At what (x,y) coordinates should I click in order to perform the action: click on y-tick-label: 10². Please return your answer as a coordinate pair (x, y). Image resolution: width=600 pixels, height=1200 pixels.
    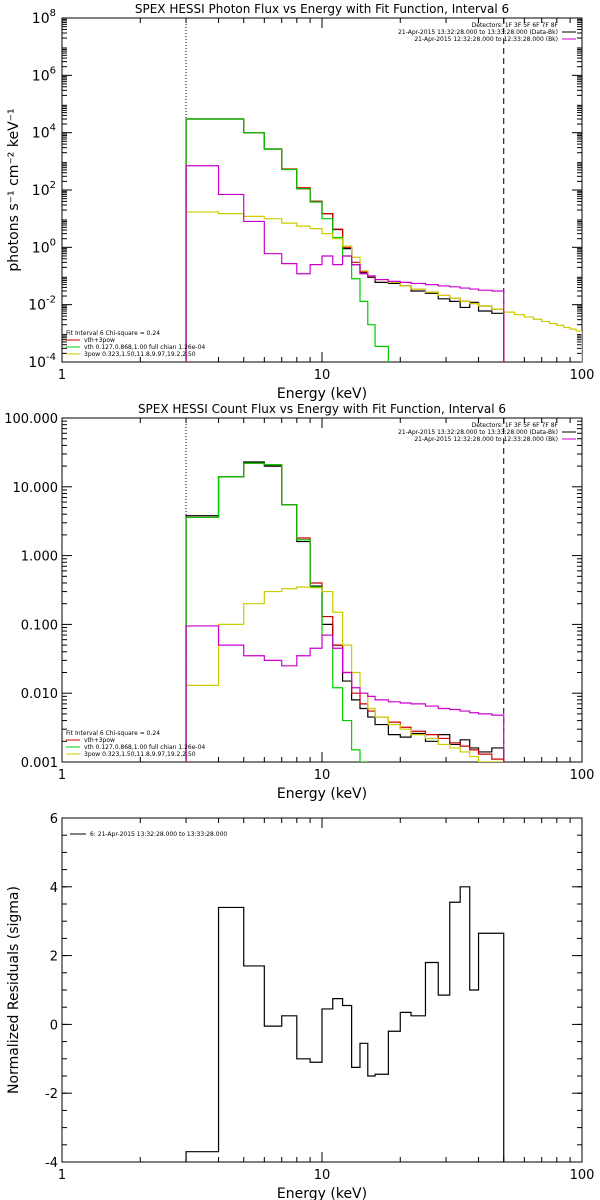
    Looking at the image, I should click on (44, 189).